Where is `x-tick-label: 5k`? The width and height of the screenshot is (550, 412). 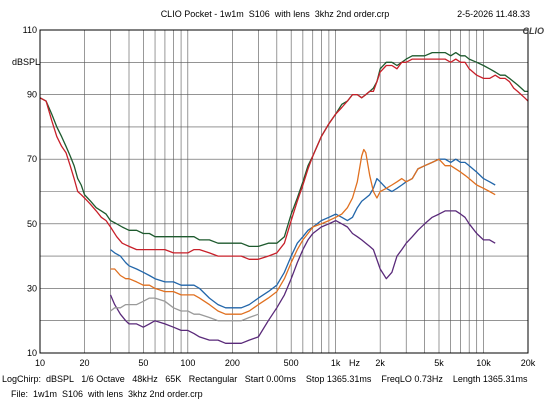 x-tick-label: 5k is located at coordinates (439, 363).